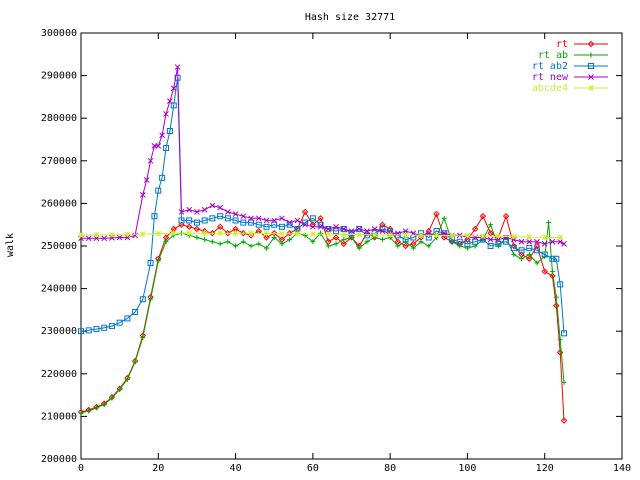 The width and height of the screenshot is (640, 480). Describe the element at coordinates (320, 235) in the screenshot. I see `series-line` at that location.